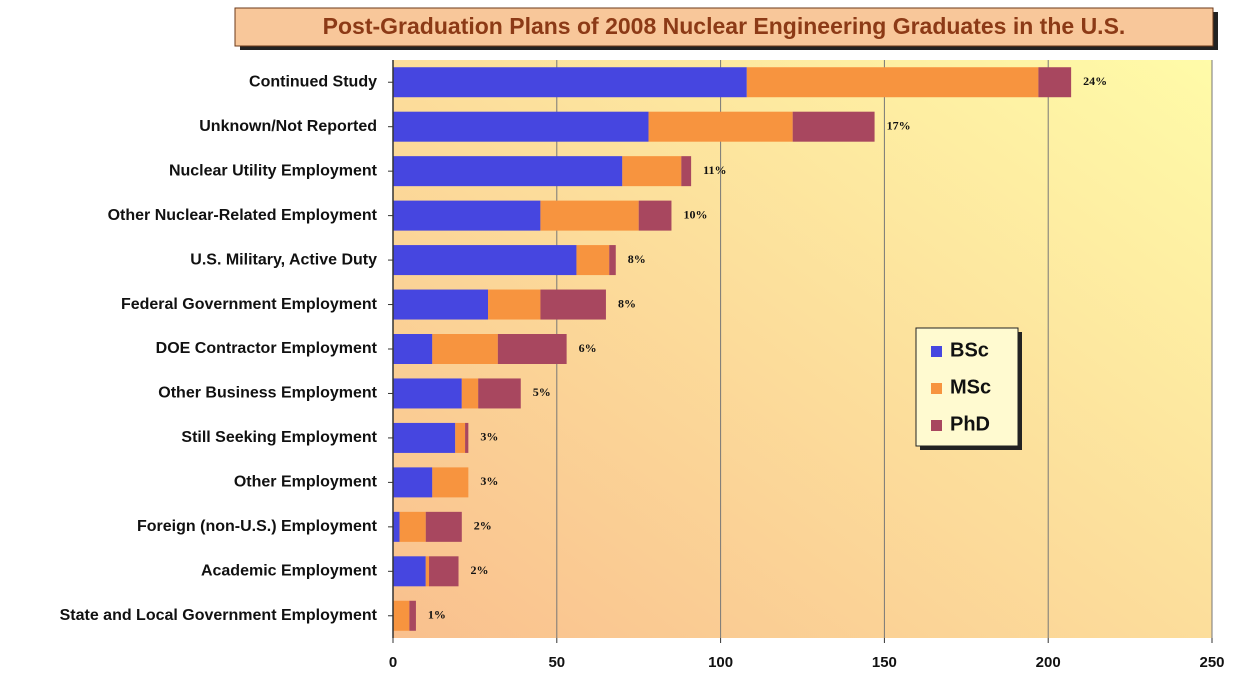 This screenshot has height=675, width=1235. What do you see at coordinates (279, 437) in the screenshot?
I see `category-label: Still Seeking Employment` at bounding box center [279, 437].